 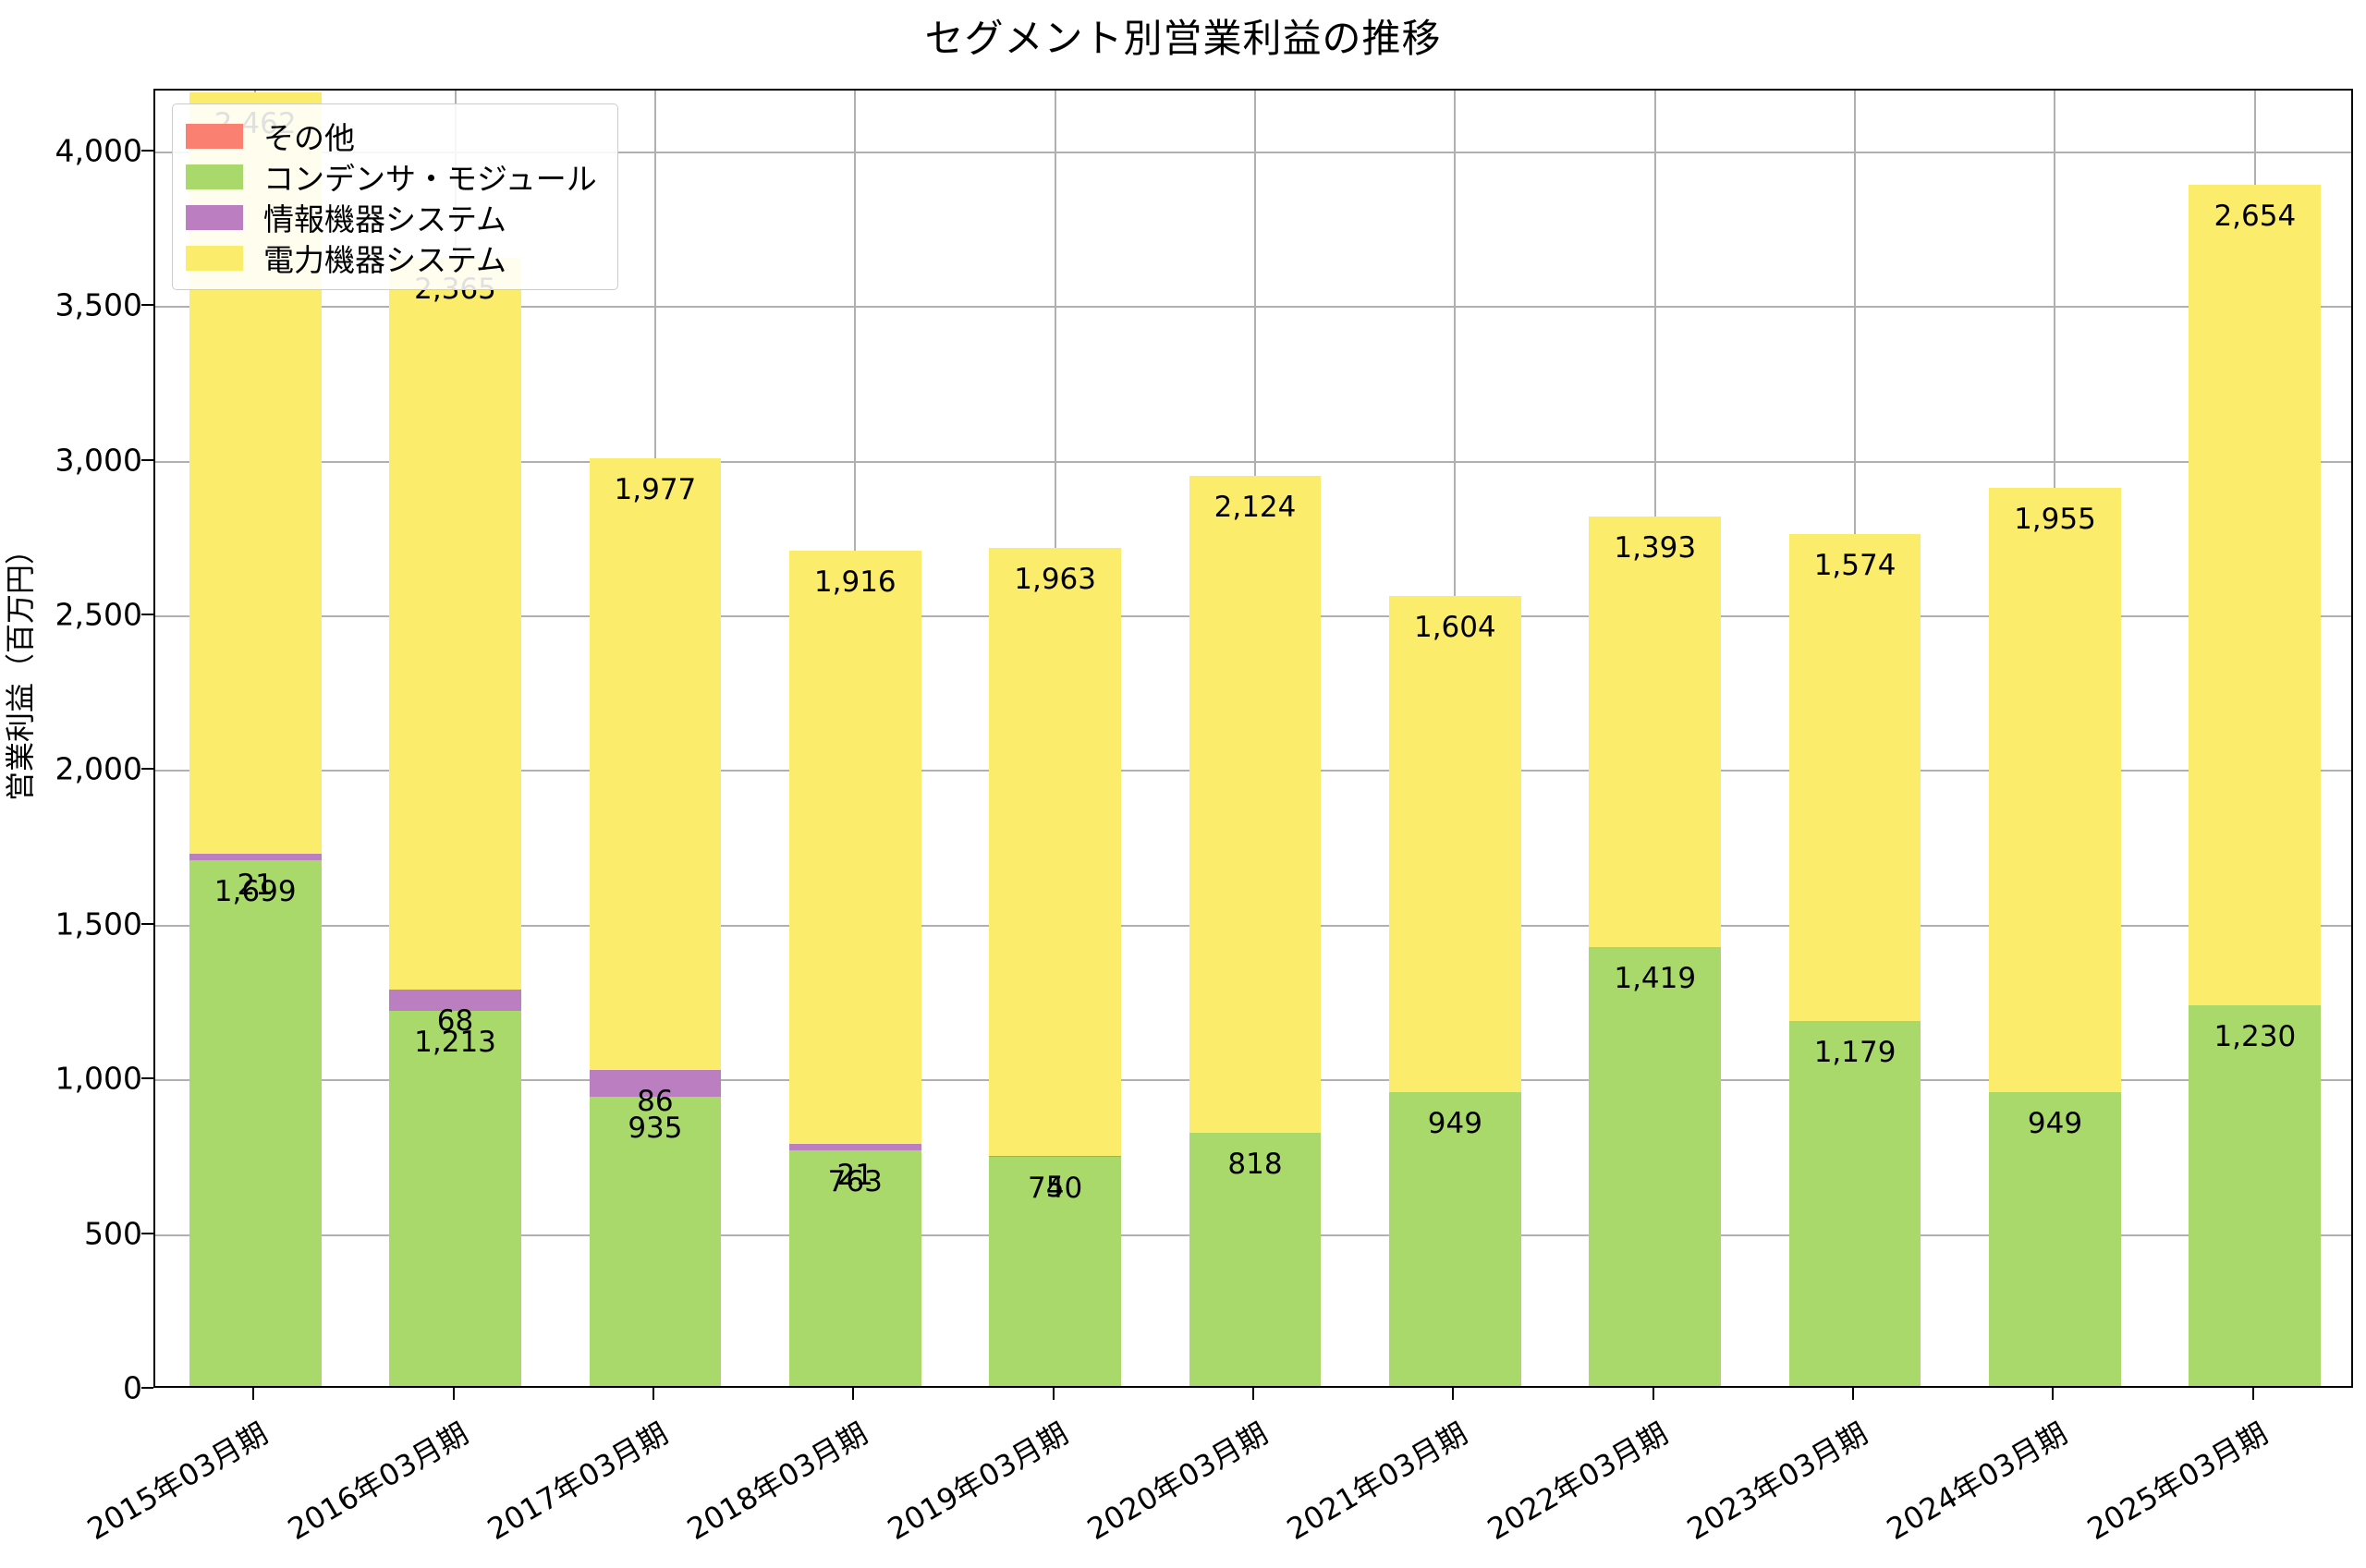 I want to click on x-axis-tick-label: 2024年03月期, so click(x=1978, y=1482).